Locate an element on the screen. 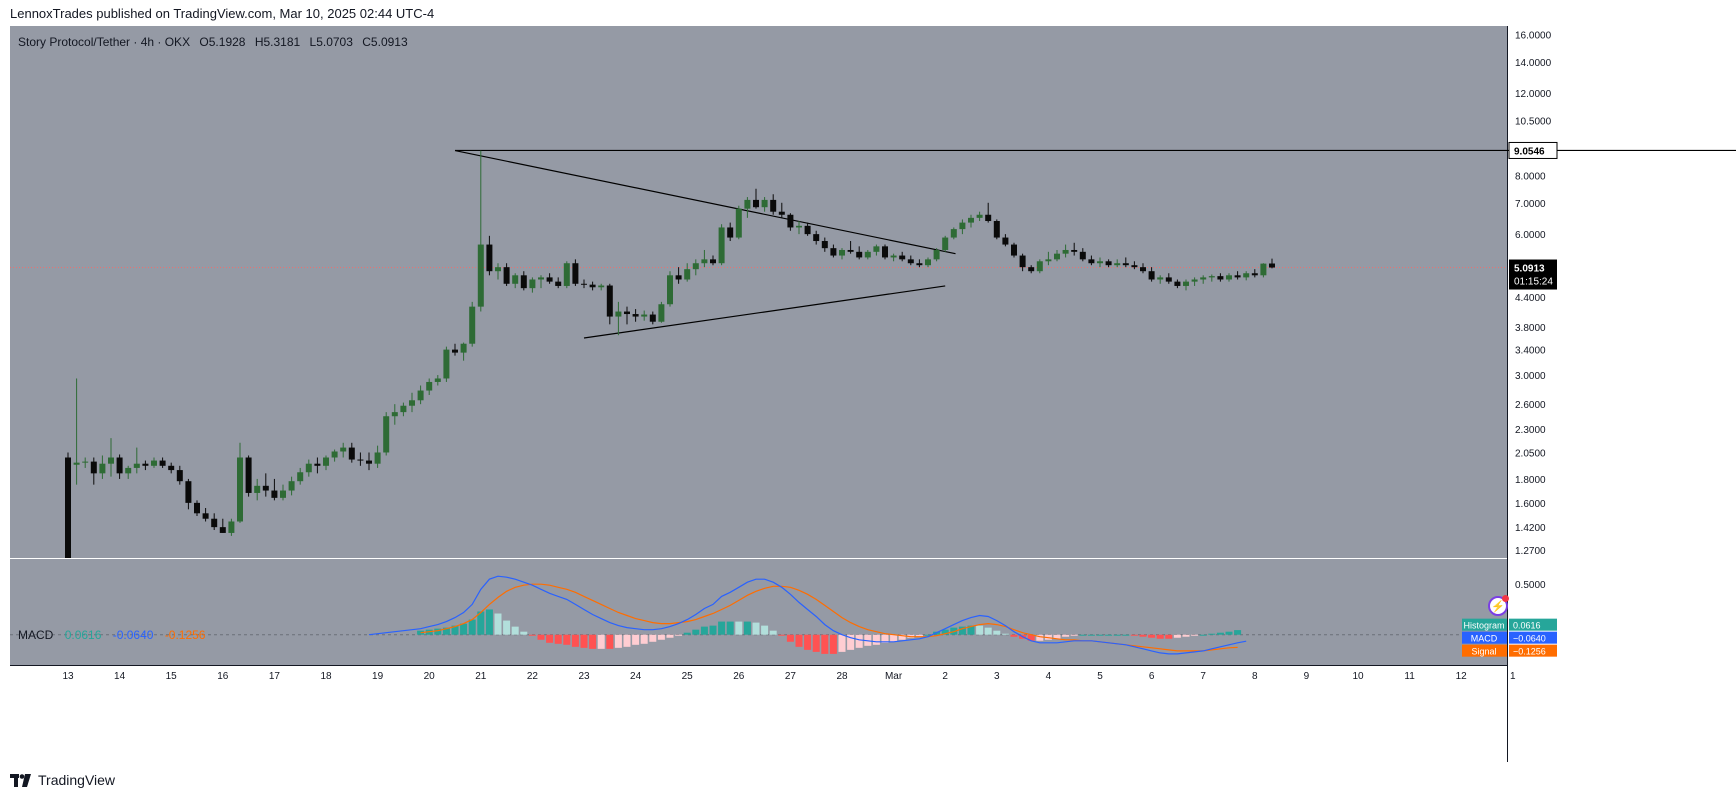 The height and width of the screenshot is (798, 1736). price-tick-label: 3.0000 is located at coordinates (1530, 376).